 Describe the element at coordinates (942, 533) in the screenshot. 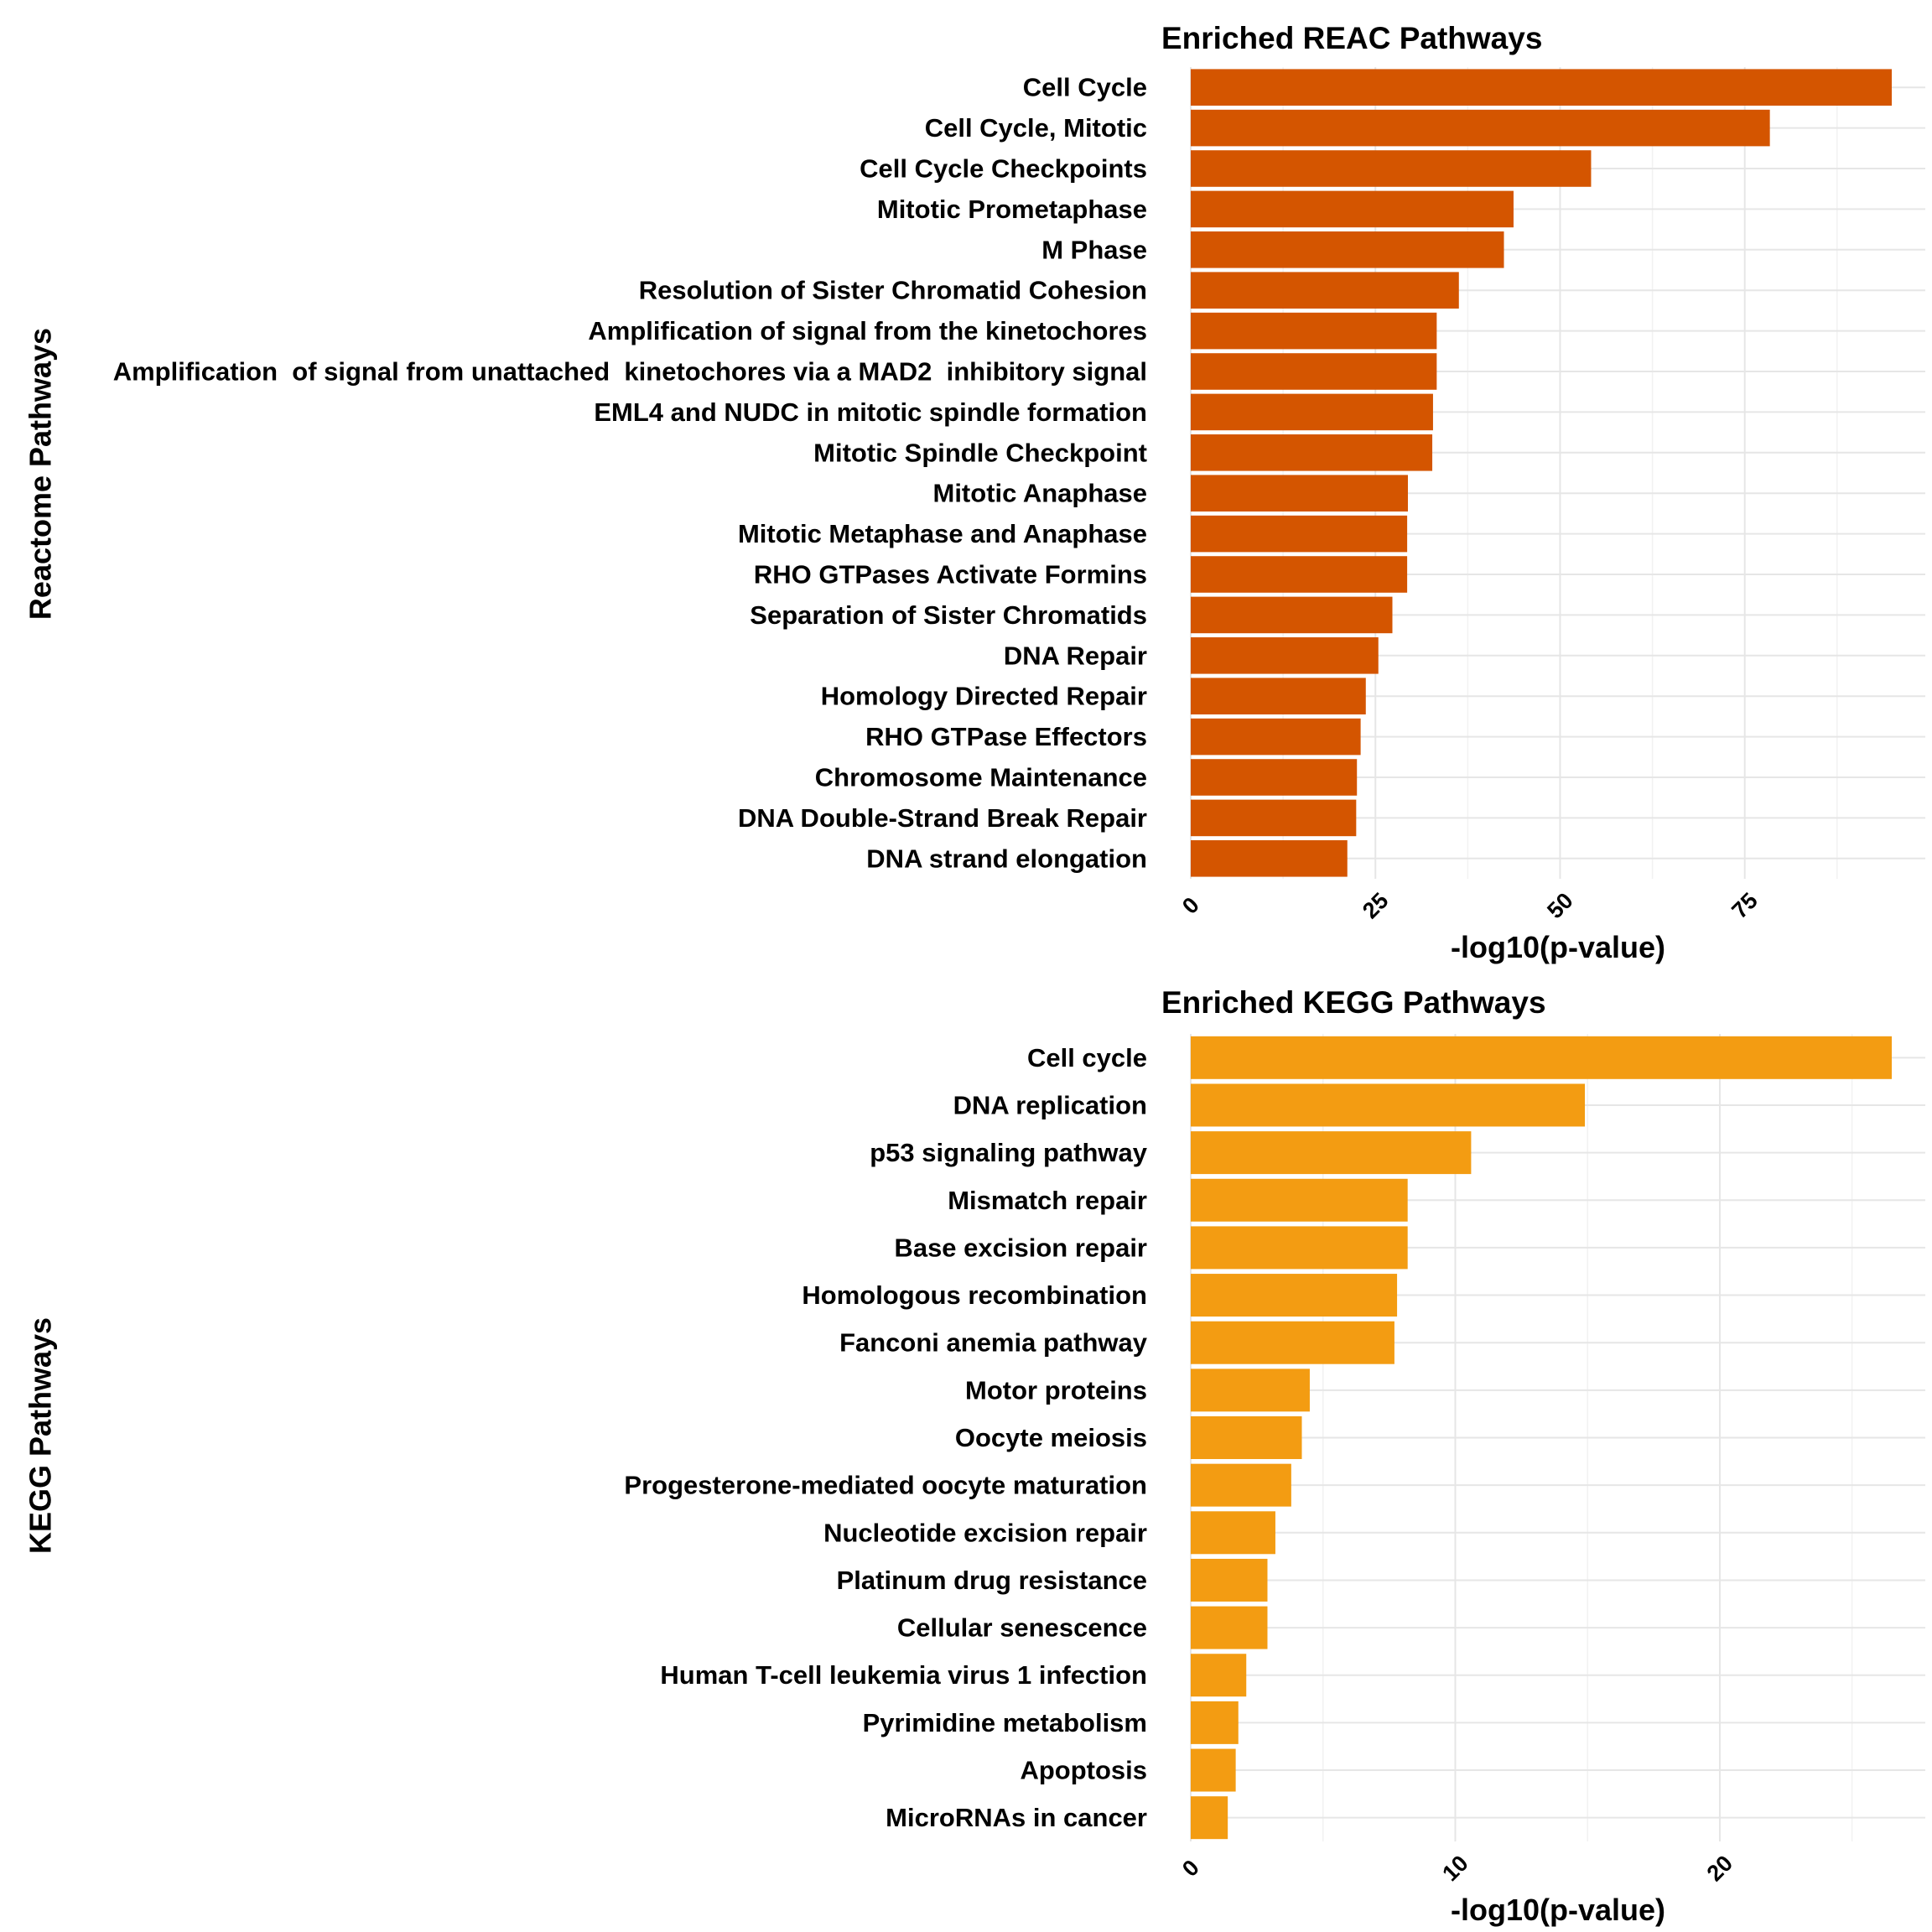

I see `reactome-category-label: Mitotic Metaphase and Anaphase` at that location.